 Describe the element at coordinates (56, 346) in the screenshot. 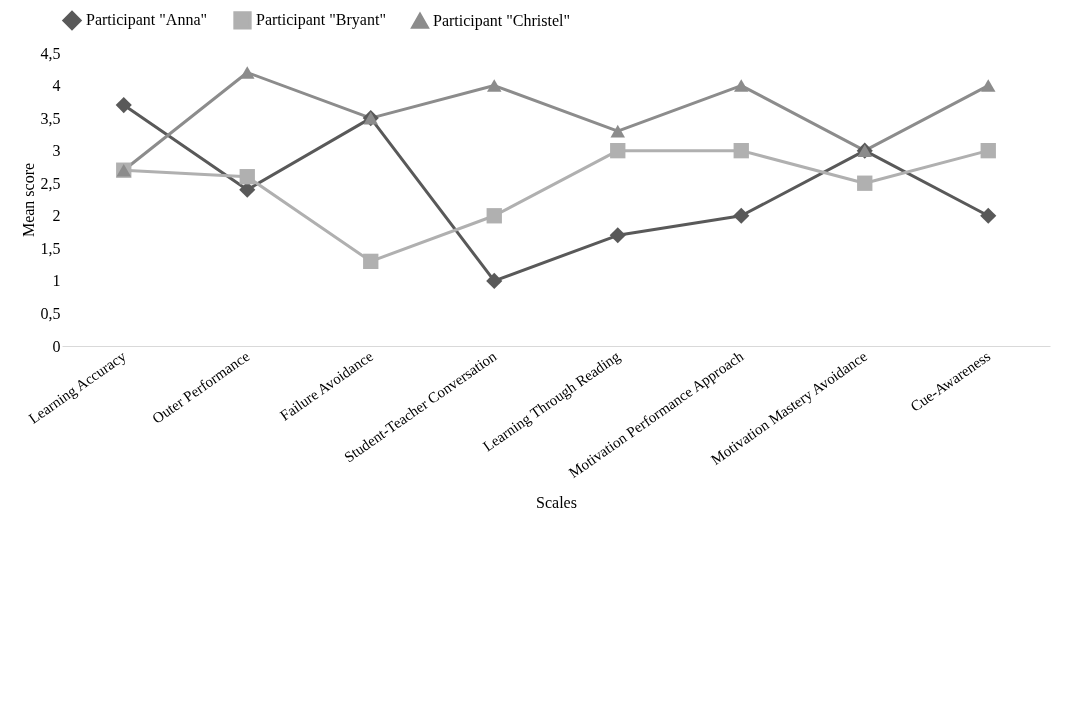

I see `y-tick-label: 0` at that location.